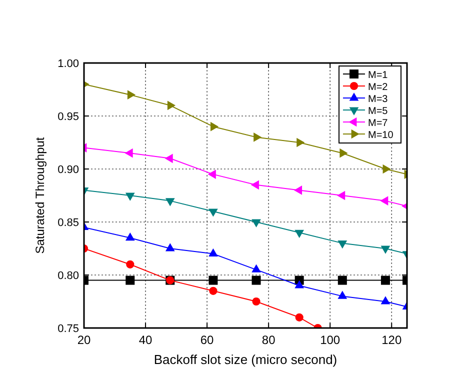 This screenshot has height=389, width=474. What do you see at coordinates (145, 340) in the screenshot?
I see `x-tick-label: 40` at bounding box center [145, 340].